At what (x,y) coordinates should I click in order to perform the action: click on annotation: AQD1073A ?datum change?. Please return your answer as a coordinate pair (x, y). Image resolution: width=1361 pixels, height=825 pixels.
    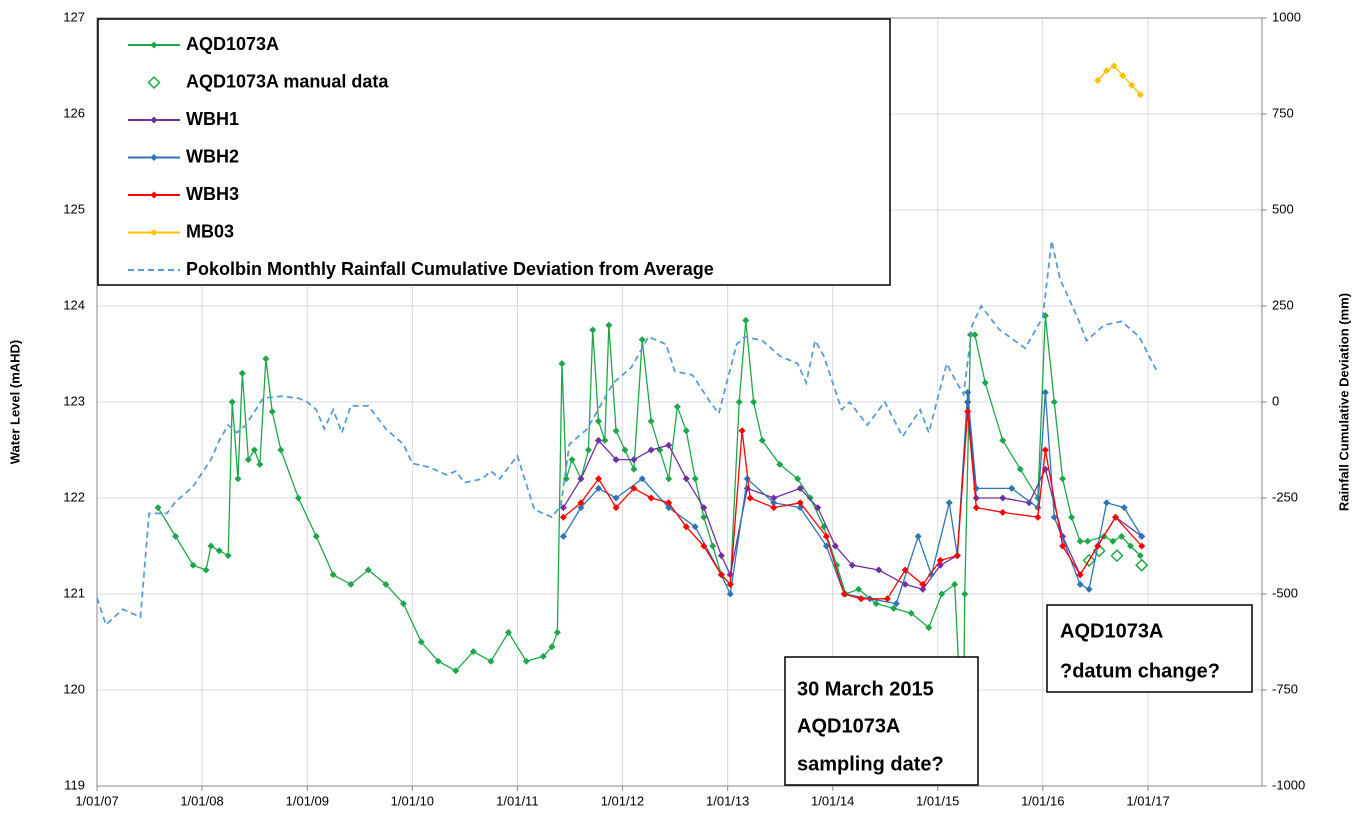
    Looking at the image, I should click on (1149, 648).